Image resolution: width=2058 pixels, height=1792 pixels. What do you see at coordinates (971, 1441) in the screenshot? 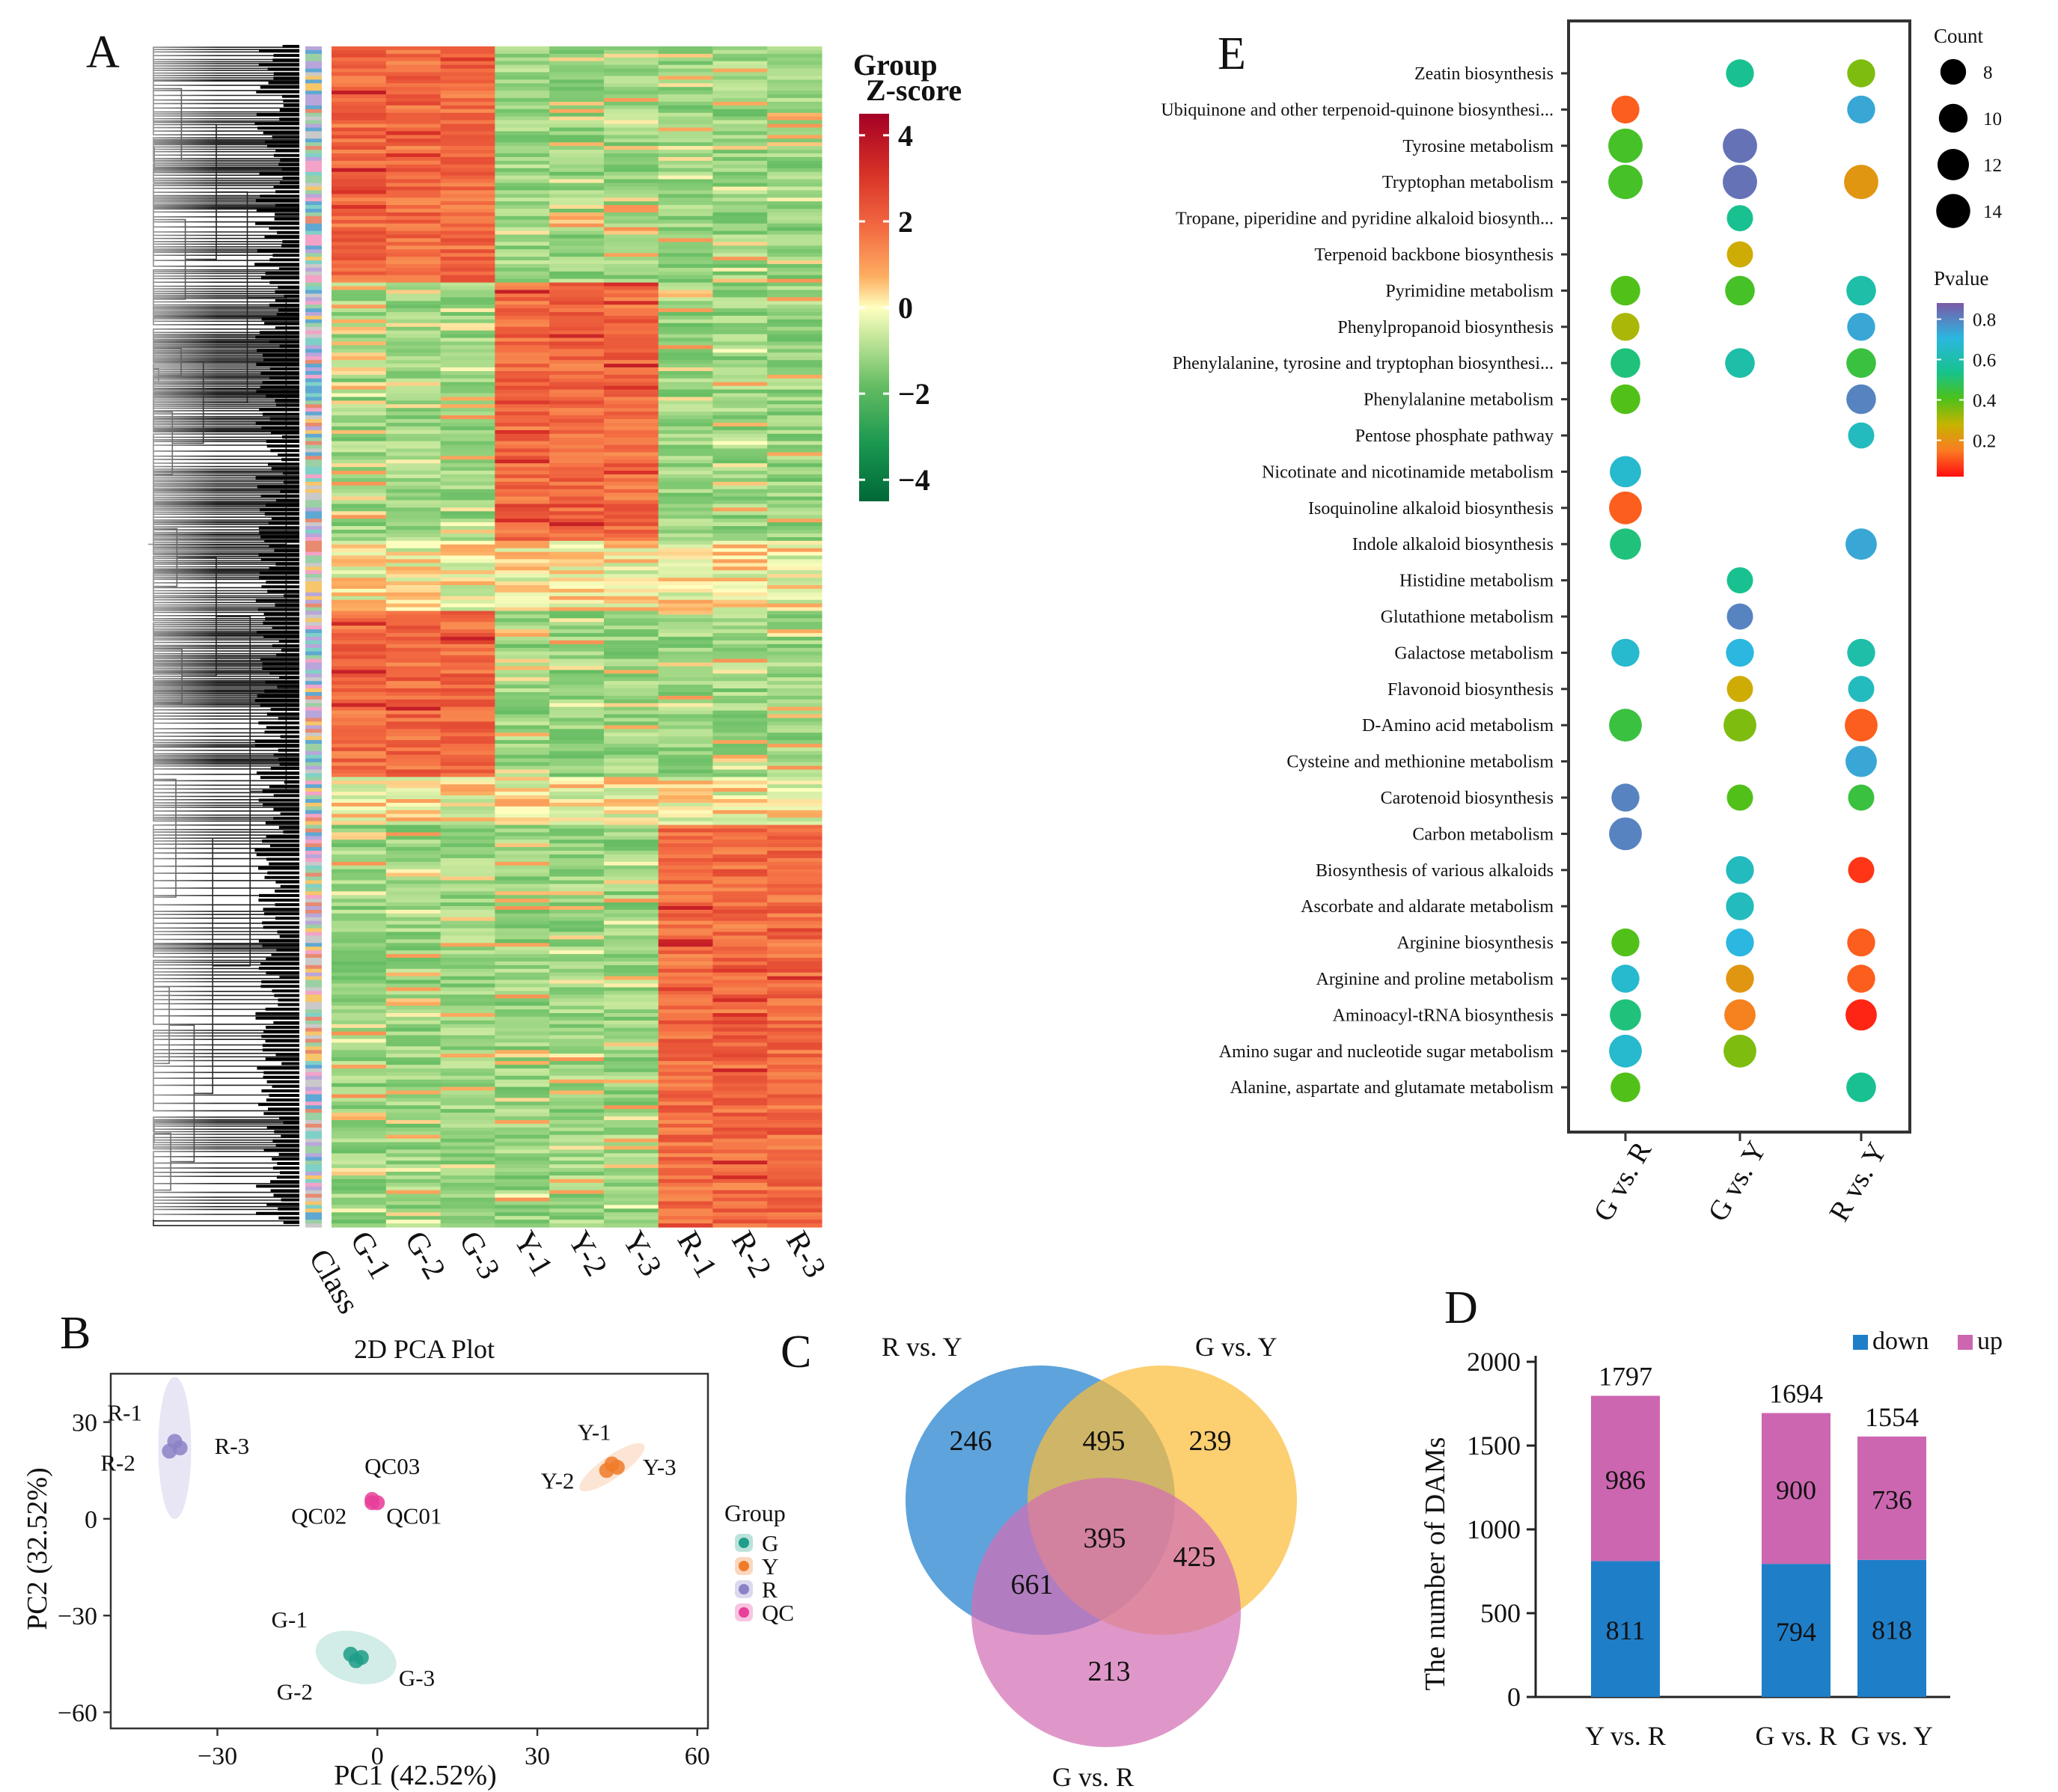
I see `venn-count-r-only: 246` at bounding box center [971, 1441].